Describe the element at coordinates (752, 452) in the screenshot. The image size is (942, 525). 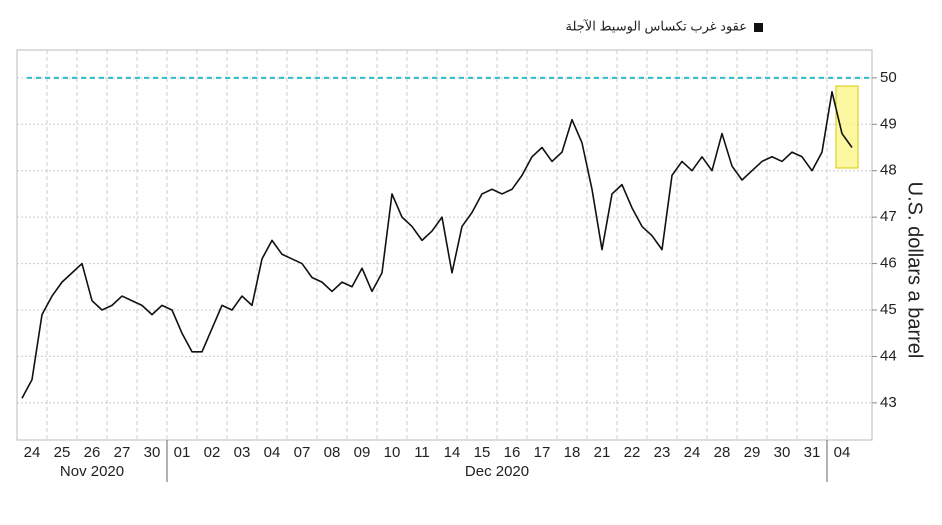
I see `x-tick-label: 29` at that location.